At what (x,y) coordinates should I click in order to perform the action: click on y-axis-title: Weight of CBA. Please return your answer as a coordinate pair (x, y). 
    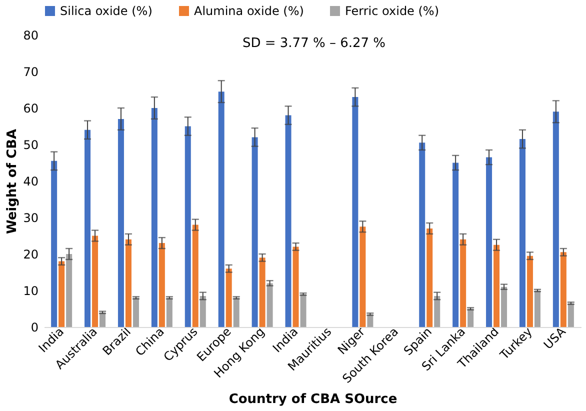
    Looking at the image, I should click on (12, 181).